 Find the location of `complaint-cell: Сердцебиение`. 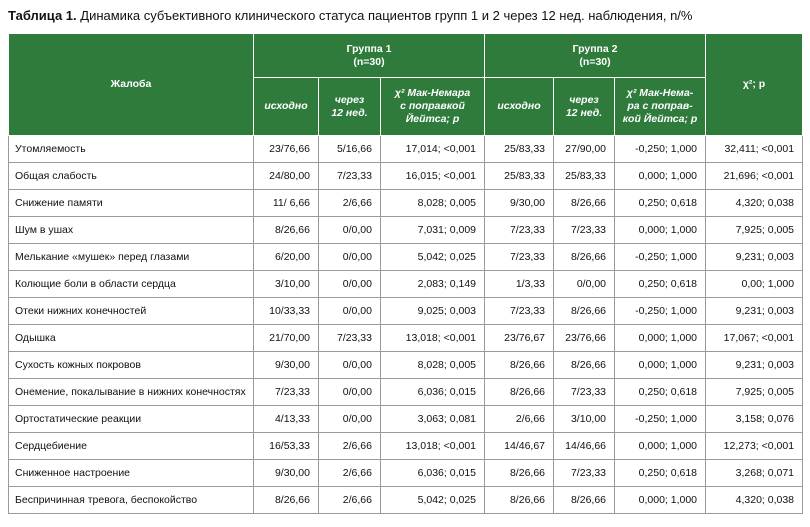

complaint-cell: Сердцебиение is located at coordinates (131, 446).